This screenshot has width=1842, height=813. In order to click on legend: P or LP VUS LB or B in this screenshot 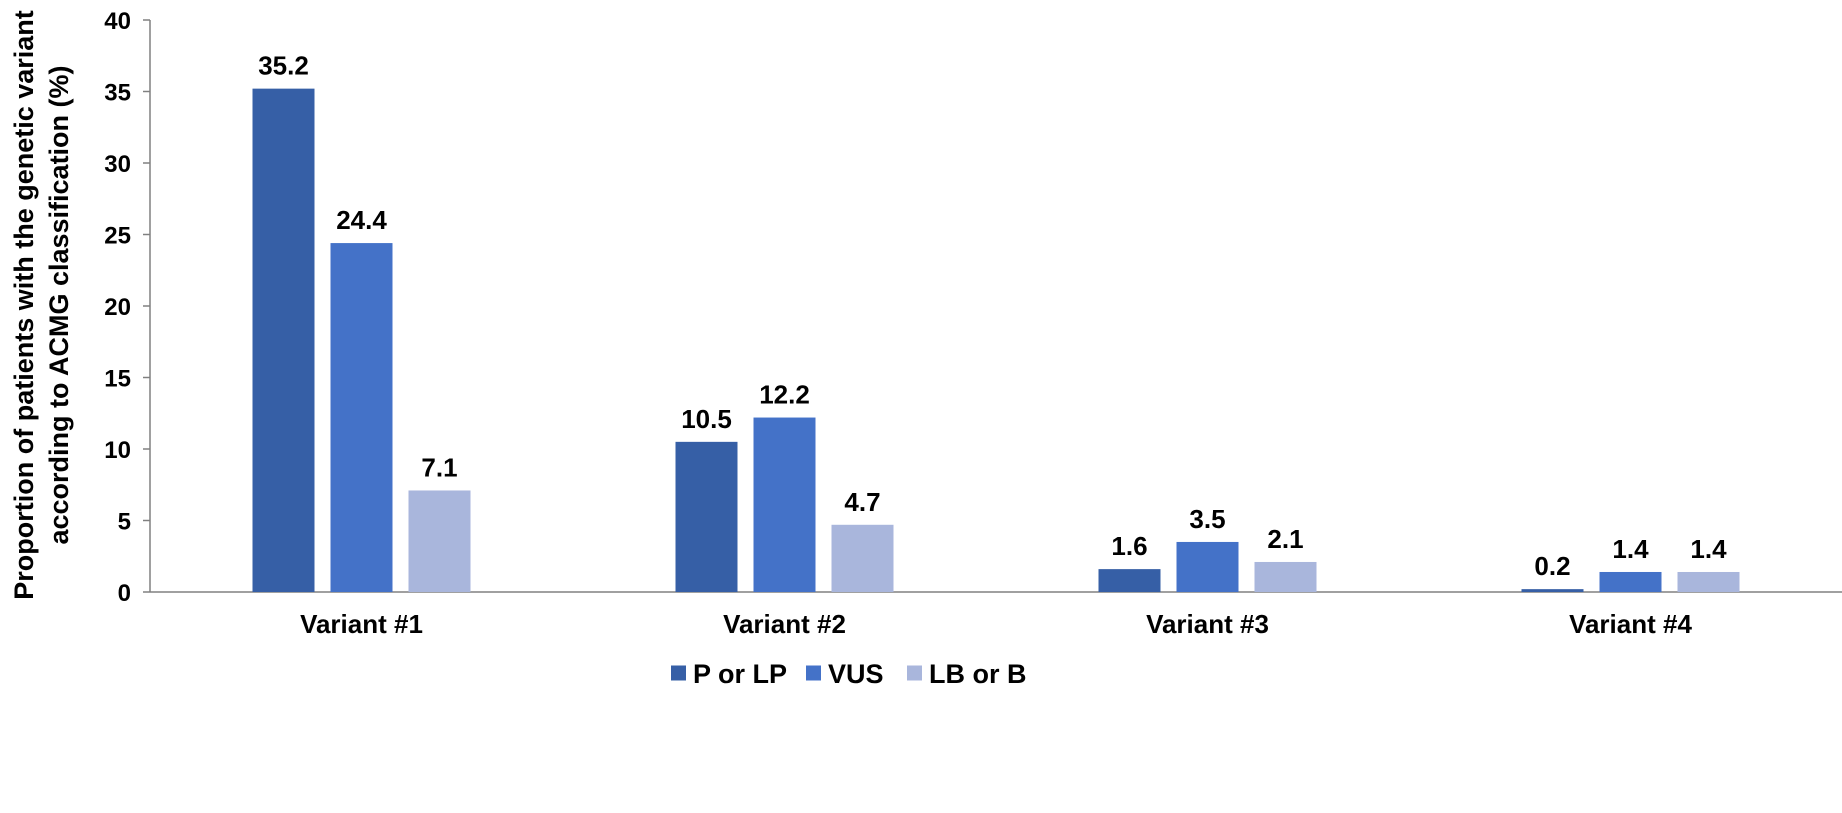, I will do `click(849, 674)`.